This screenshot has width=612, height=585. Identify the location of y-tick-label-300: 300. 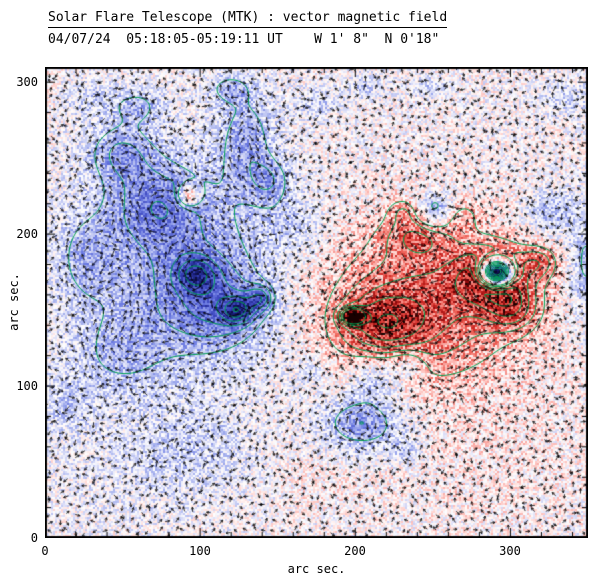
(27, 82).